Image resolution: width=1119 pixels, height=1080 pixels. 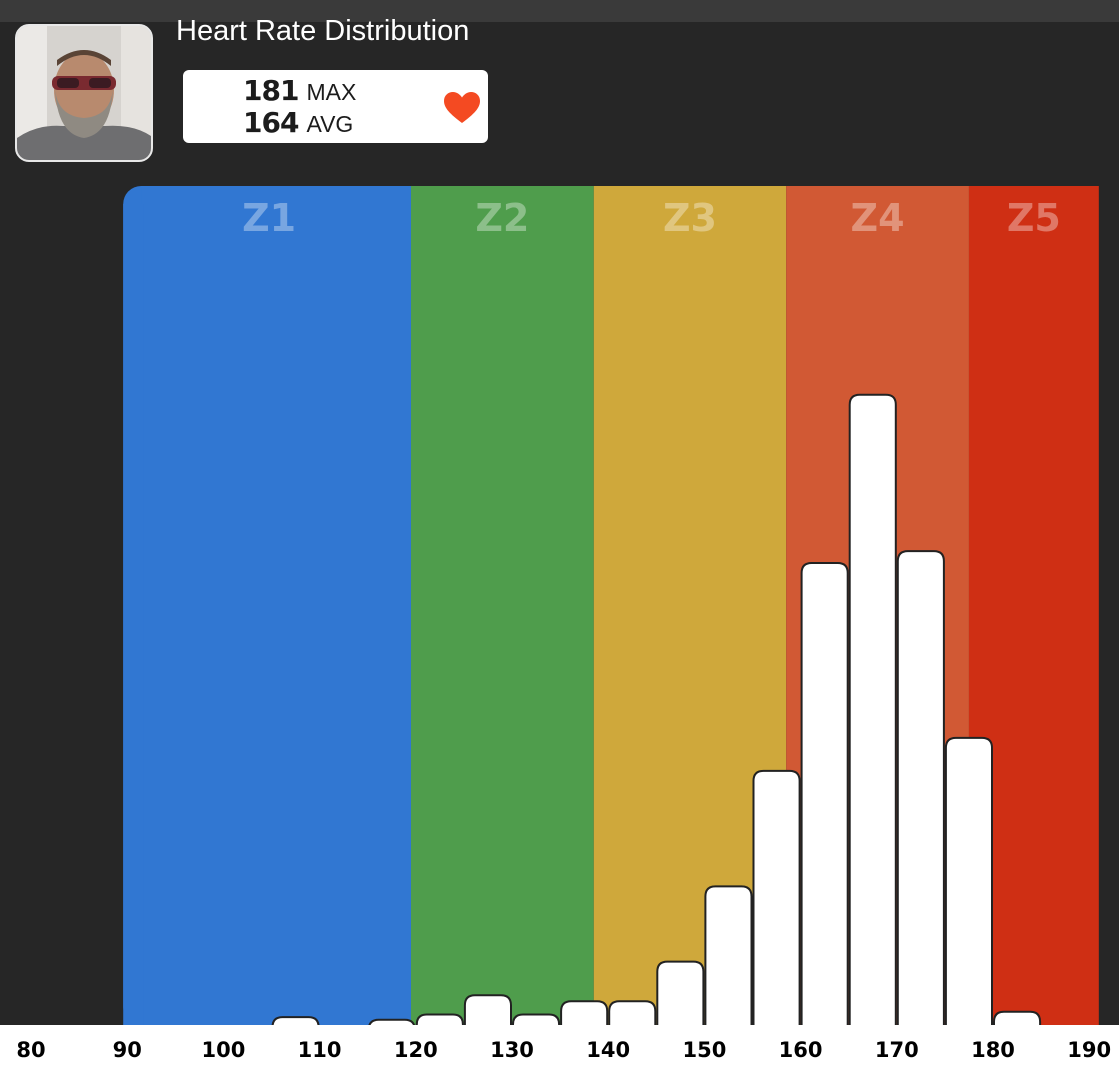 What do you see at coordinates (704, 1050) in the screenshot?
I see `x-tick-label: 150` at bounding box center [704, 1050].